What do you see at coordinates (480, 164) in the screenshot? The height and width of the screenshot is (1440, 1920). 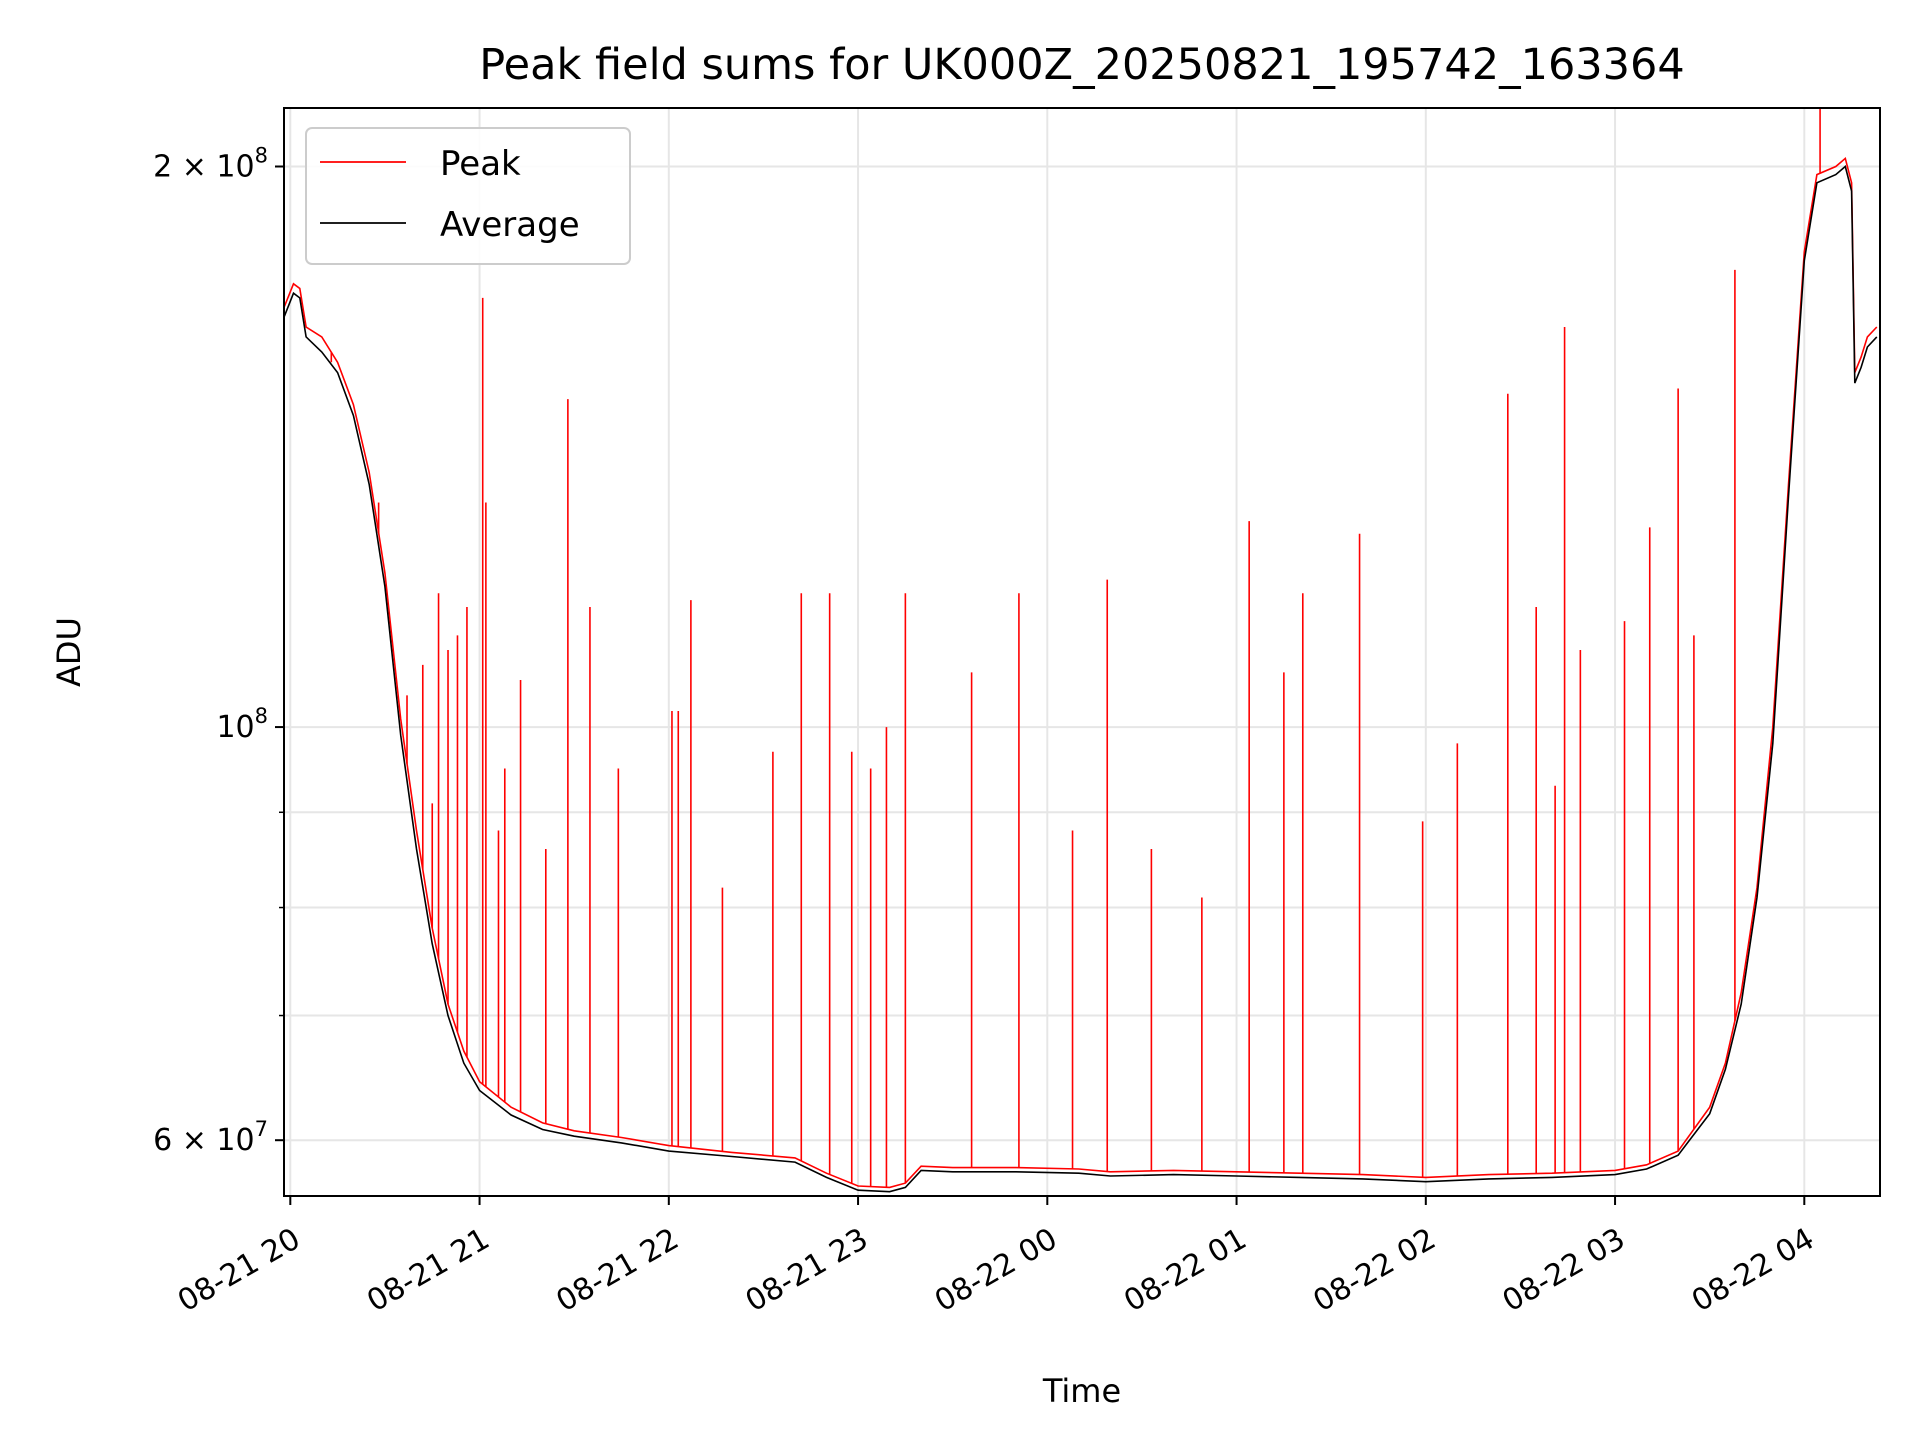 I see `legend-label-peak: Peak` at bounding box center [480, 164].